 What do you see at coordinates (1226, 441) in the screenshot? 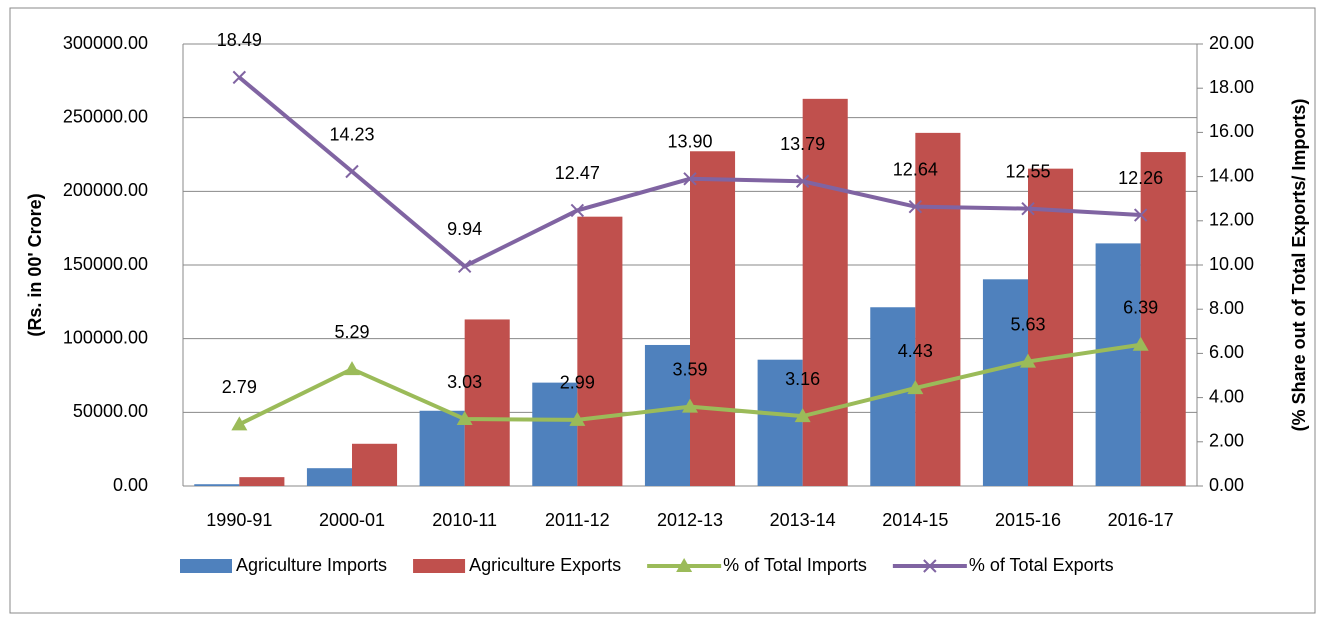
I see `y2-tick-label: 2.00` at bounding box center [1226, 441].